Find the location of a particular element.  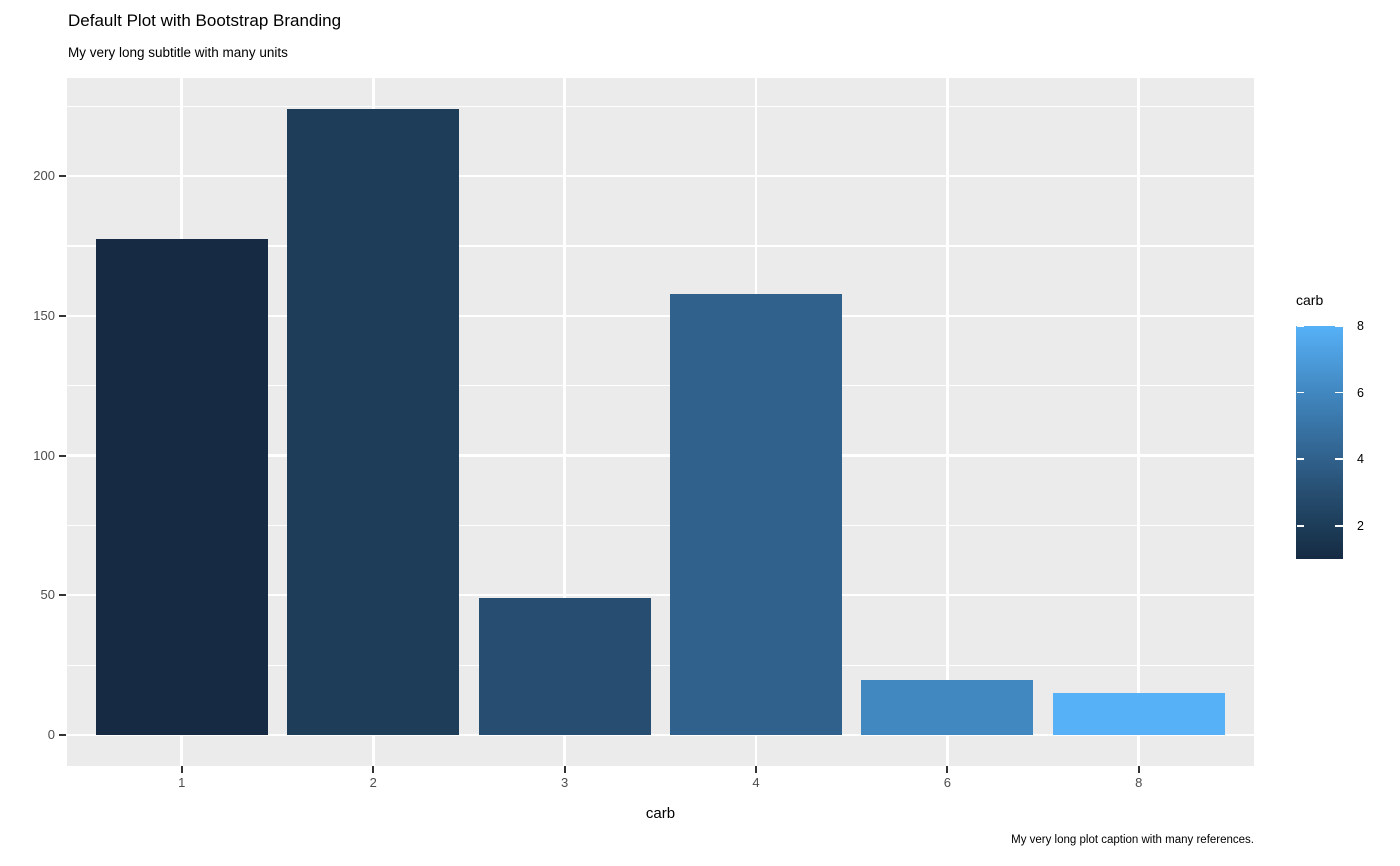

y-axis-tick-label: 100 is located at coordinates (44, 455).